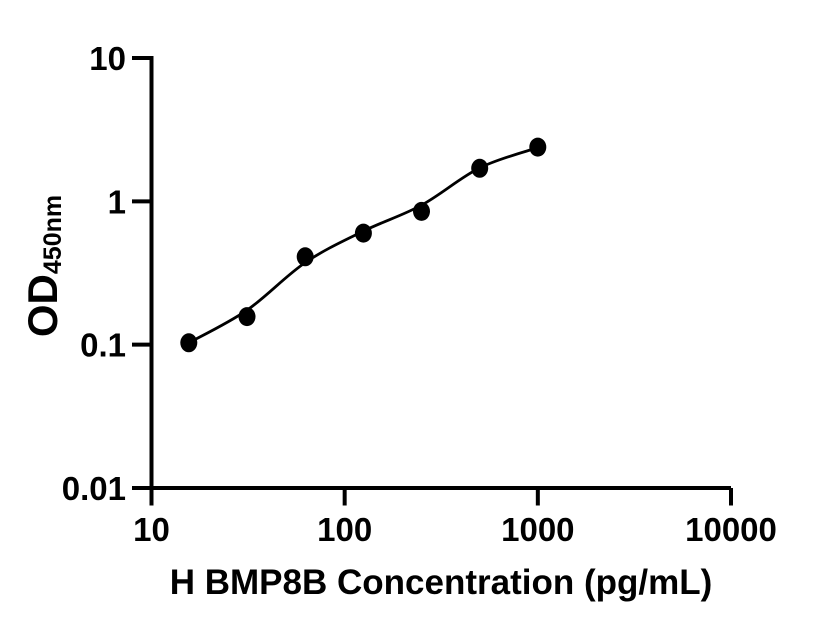 This screenshot has width=816, height=640. Describe the element at coordinates (103, 345) in the screenshot. I see `y-tick-label: 0.1` at that location.